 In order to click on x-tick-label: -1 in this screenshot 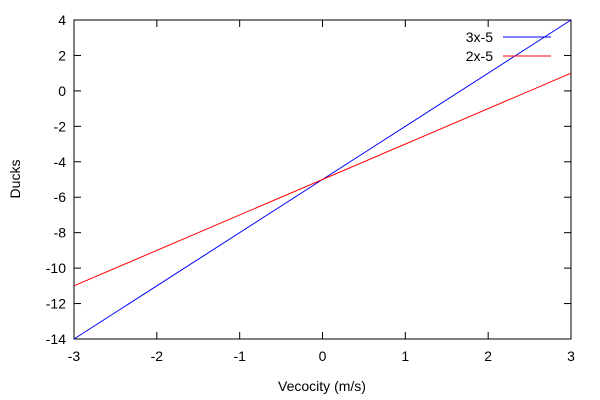, I will do `click(239, 356)`.